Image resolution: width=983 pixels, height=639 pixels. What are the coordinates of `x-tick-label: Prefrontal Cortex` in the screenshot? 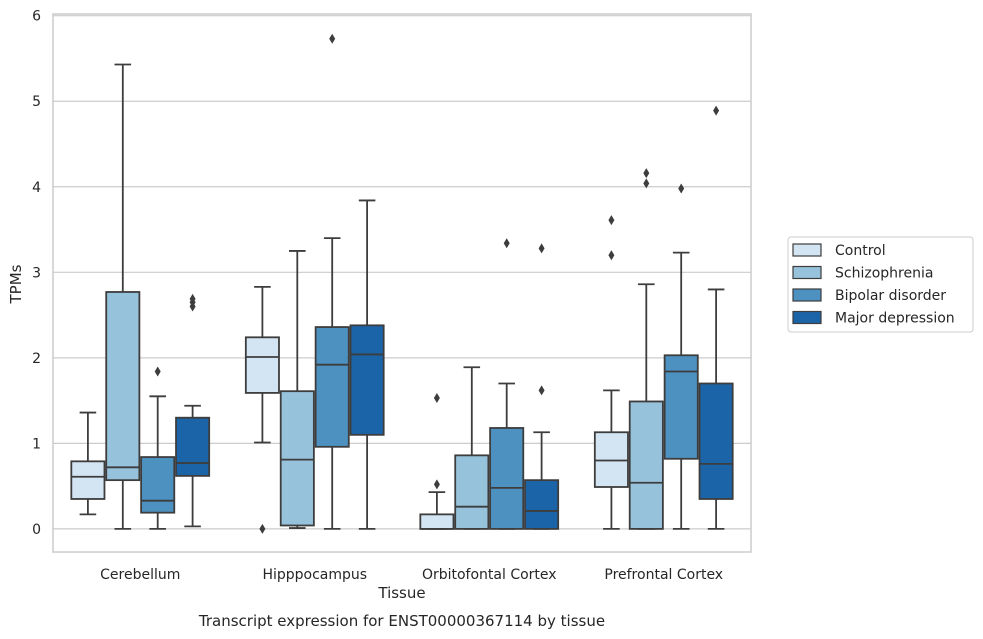 It's located at (663, 575).